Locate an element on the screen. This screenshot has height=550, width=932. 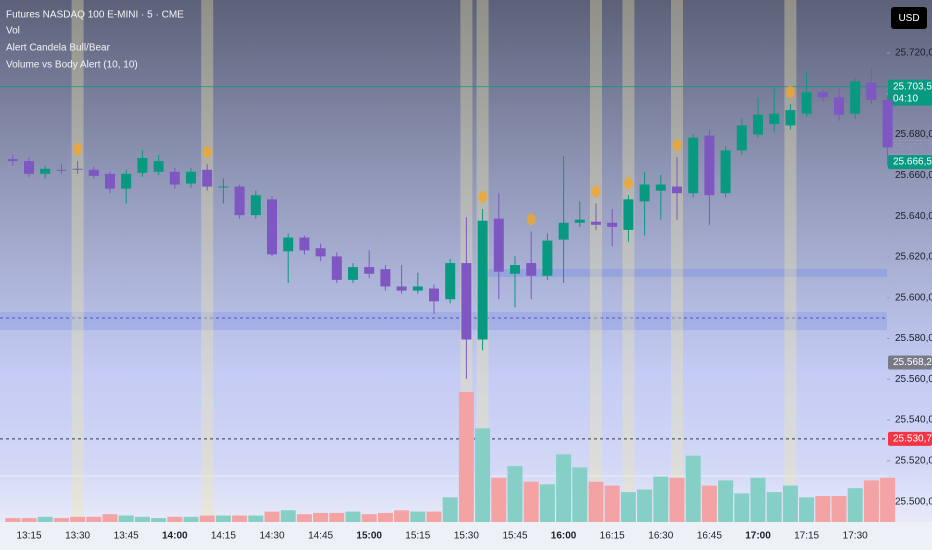
x-tick-label: 17:15 is located at coordinates (806, 536).